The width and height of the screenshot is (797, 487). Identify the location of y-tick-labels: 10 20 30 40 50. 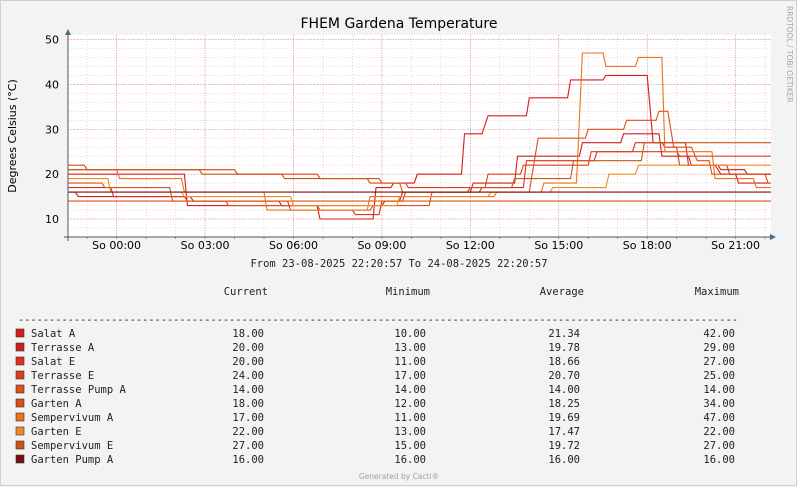
(52, 130).